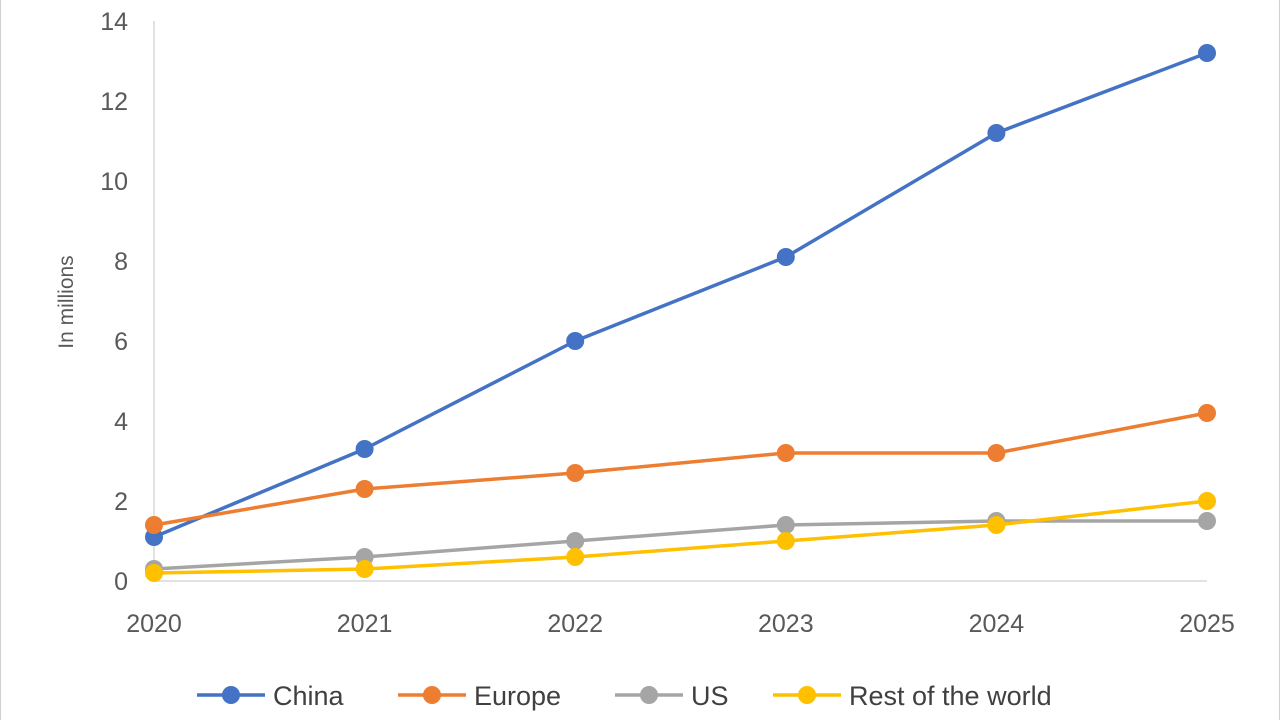 Image resolution: width=1280 pixels, height=720 pixels. I want to click on x-tick-label: 2022, so click(575, 624).